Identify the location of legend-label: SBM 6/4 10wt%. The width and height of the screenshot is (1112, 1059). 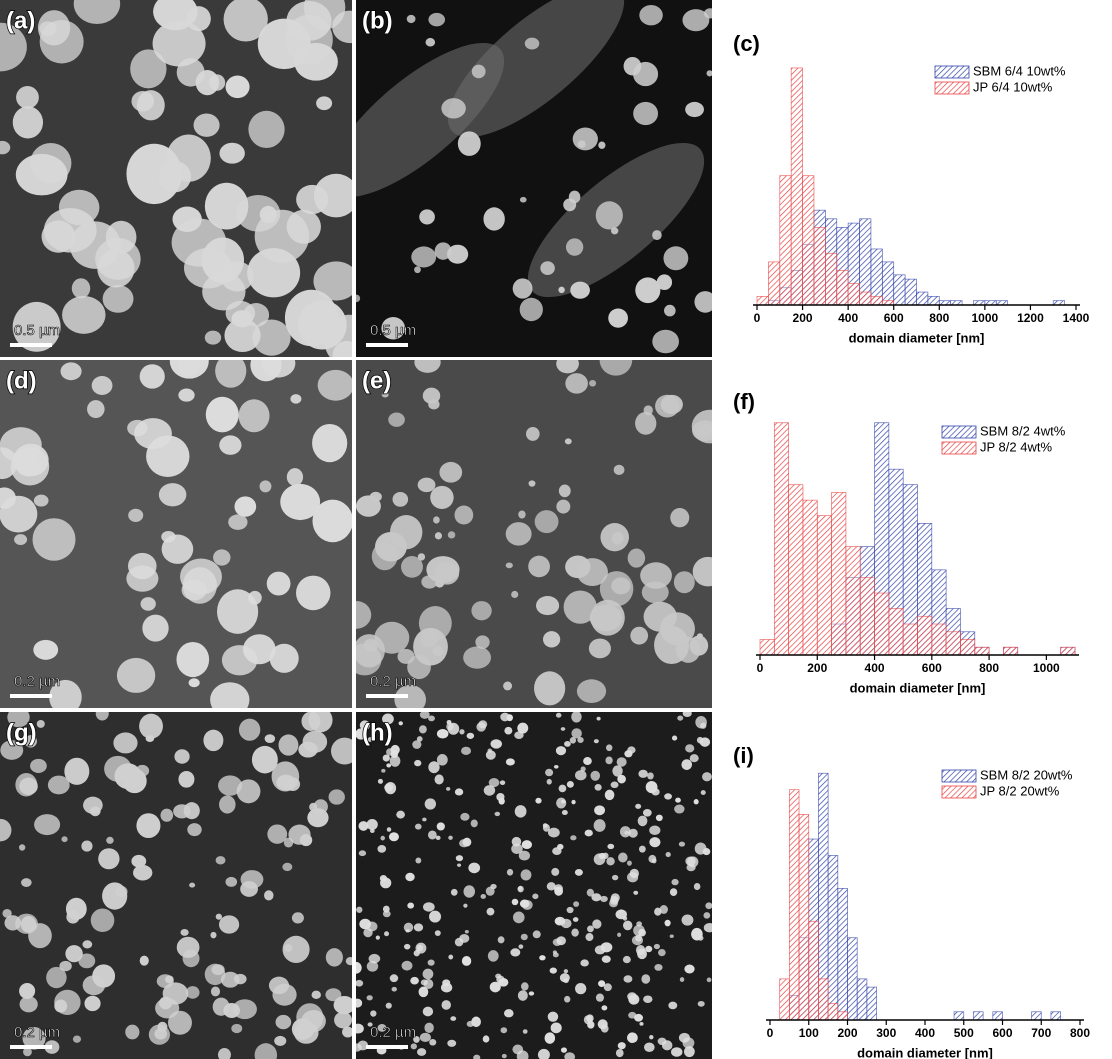
(1019, 70).